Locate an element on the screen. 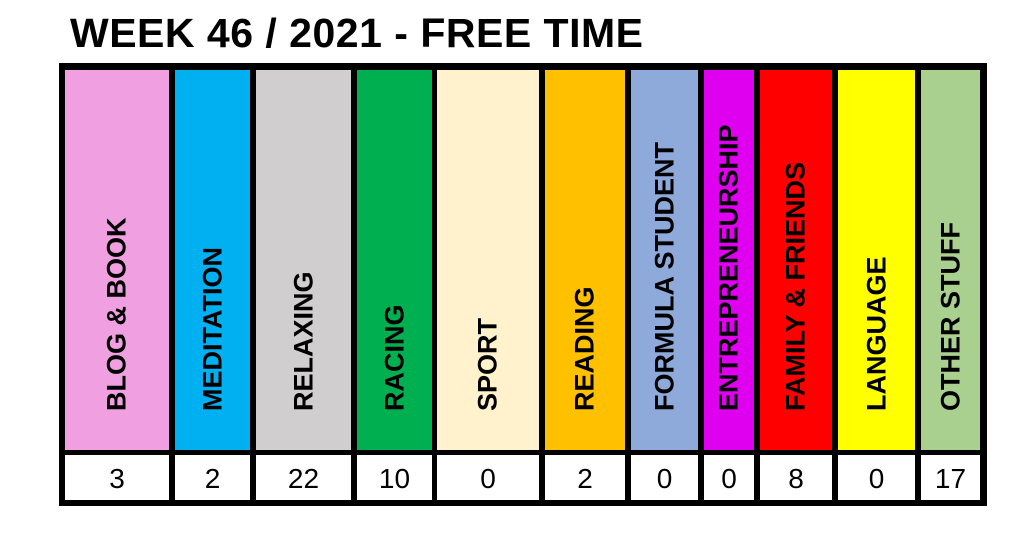  category-label: BLOG & BOOK is located at coordinates (116, 314).